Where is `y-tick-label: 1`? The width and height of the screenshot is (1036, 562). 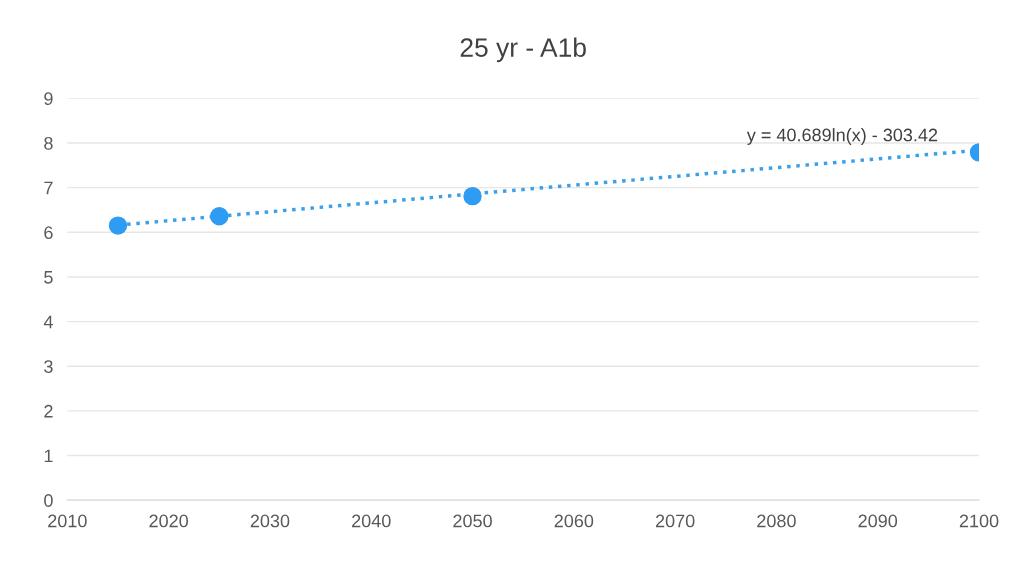 y-tick-label: 1 is located at coordinates (48, 456).